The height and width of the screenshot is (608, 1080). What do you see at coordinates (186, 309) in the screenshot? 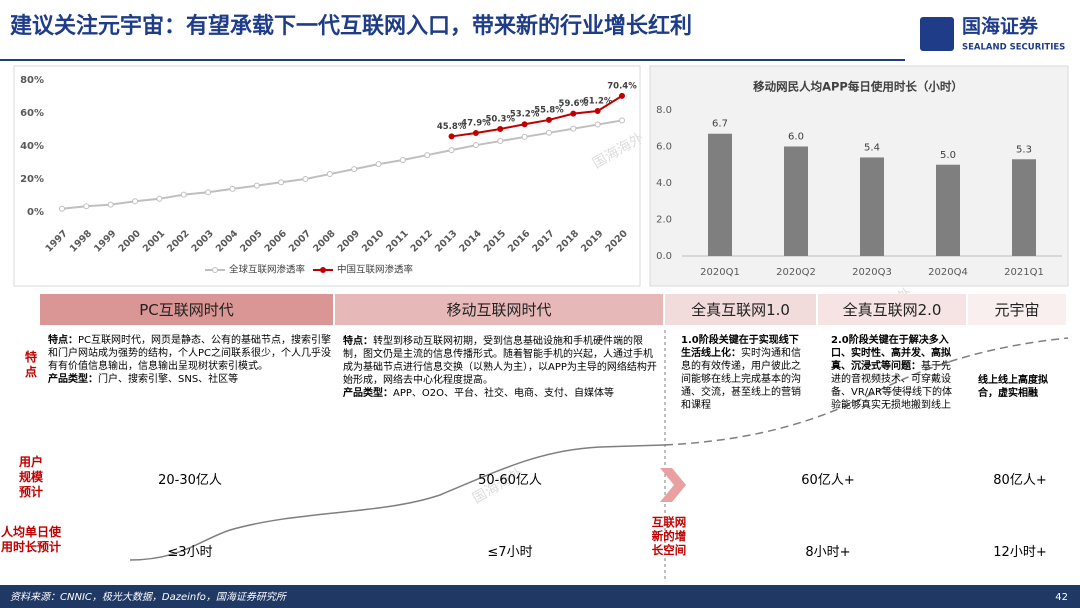
I see `column-header: PC互联网时代` at bounding box center [186, 309].